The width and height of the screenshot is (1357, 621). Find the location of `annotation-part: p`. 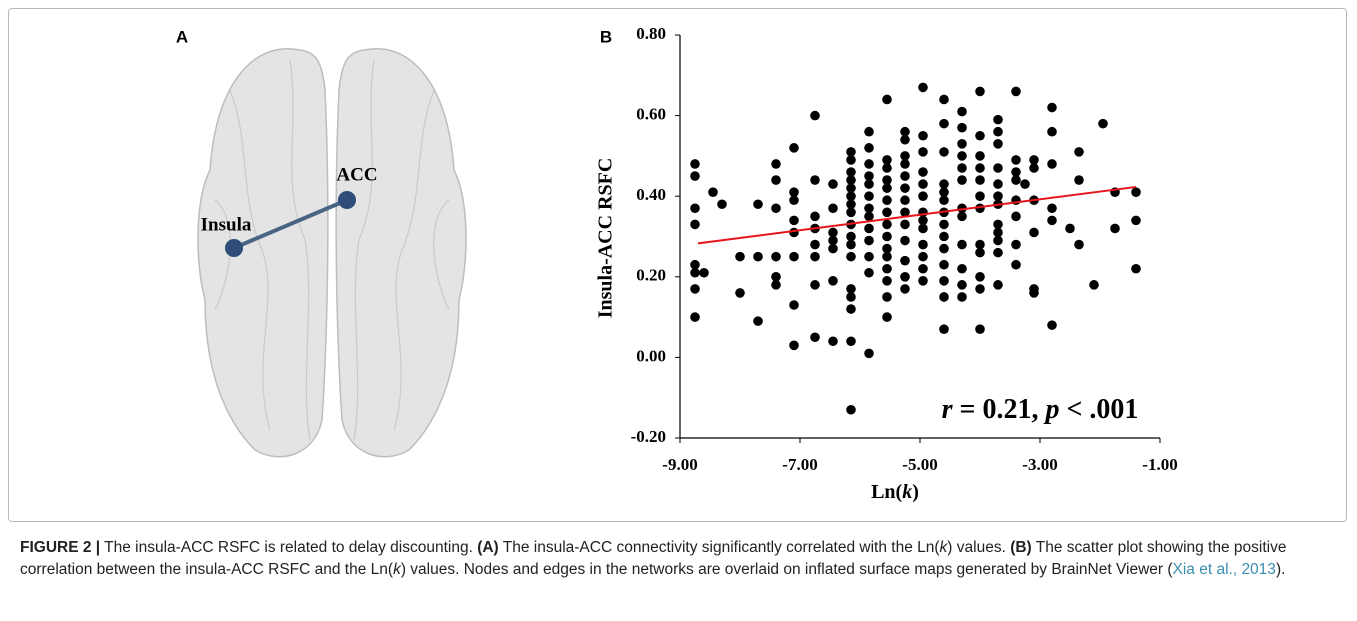

annotation-part: p is located at coordinates (1051, 409).